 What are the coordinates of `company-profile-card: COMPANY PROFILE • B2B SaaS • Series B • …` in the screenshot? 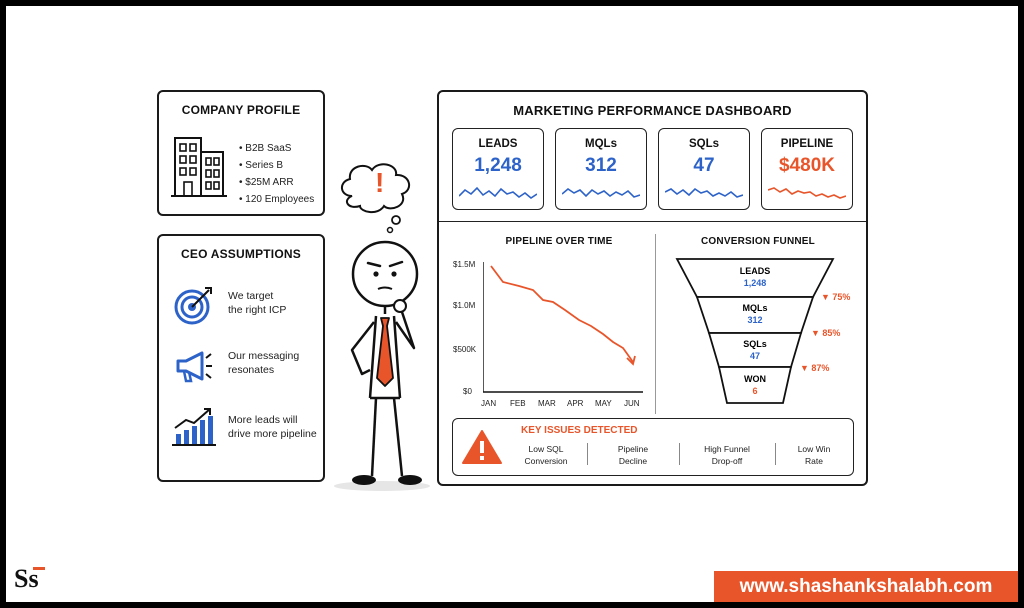 It's located at (241, 153).